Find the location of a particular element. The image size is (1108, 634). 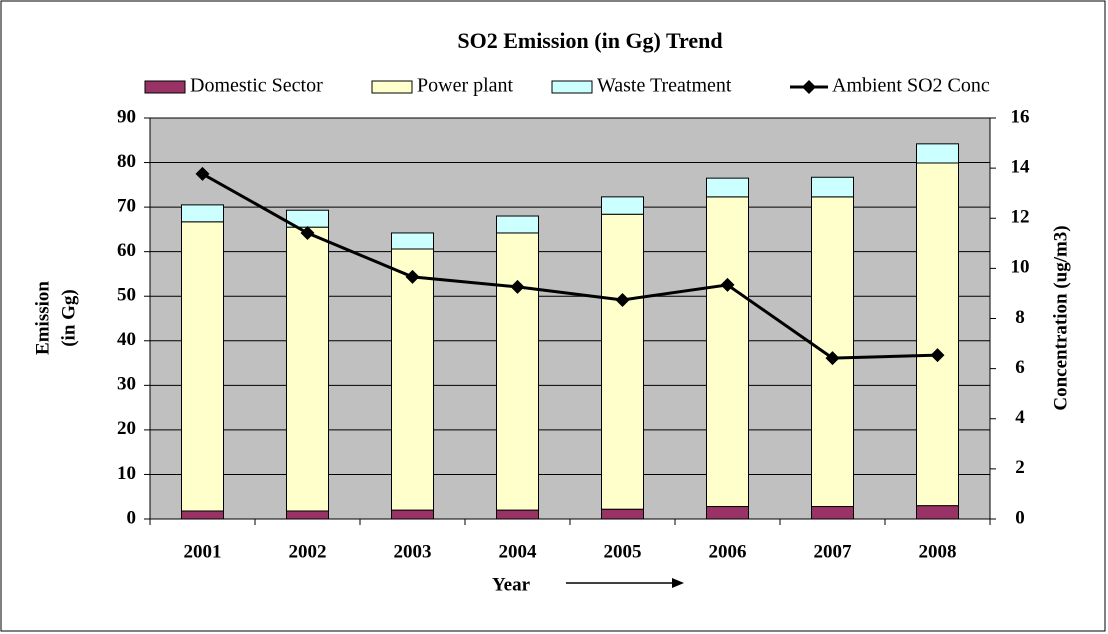

x-tick-label: 2003 is located at coordinates (413, 551).